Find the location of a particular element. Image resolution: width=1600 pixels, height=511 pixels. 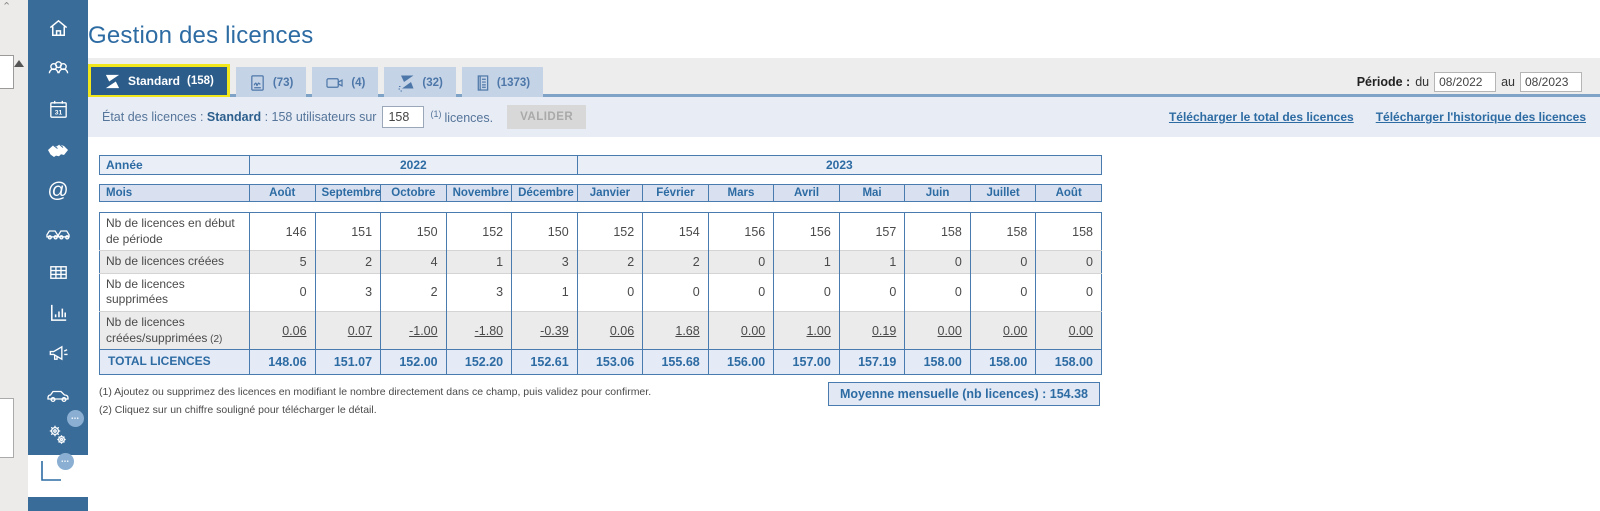

sidebar-item-email: @ is located at coordinates (58, 191).